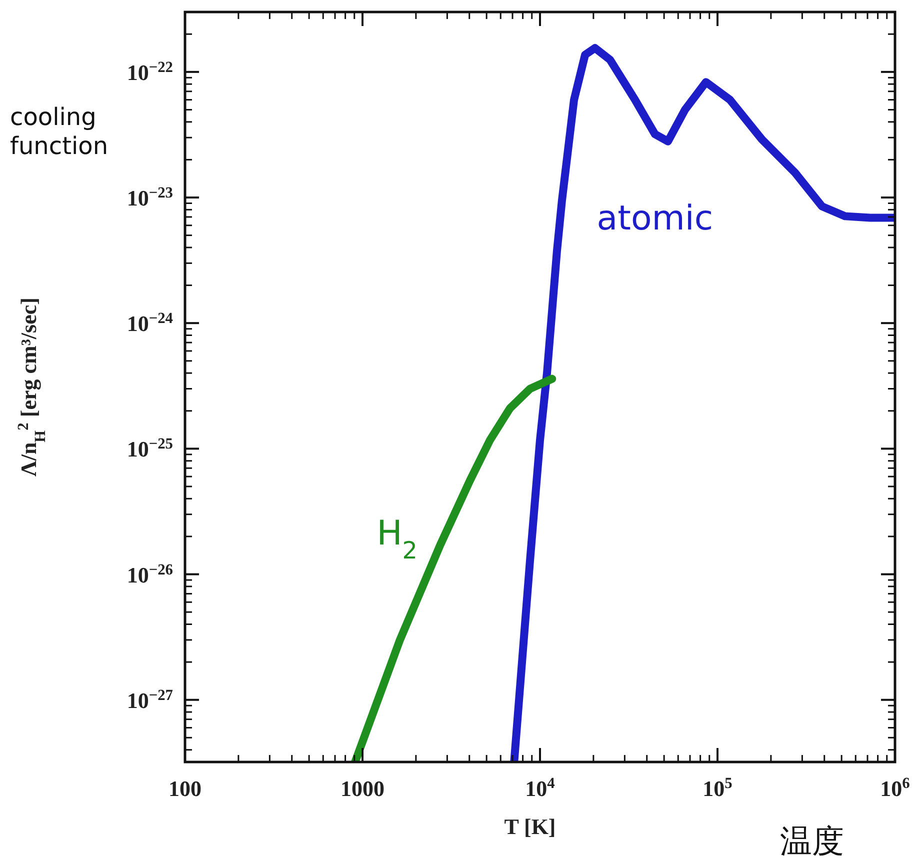  What do you see at coordinates (150, 448) in the screenshot?
I see `y-tick-label: 10$^{−25}$` at bounding box center [150, 448].